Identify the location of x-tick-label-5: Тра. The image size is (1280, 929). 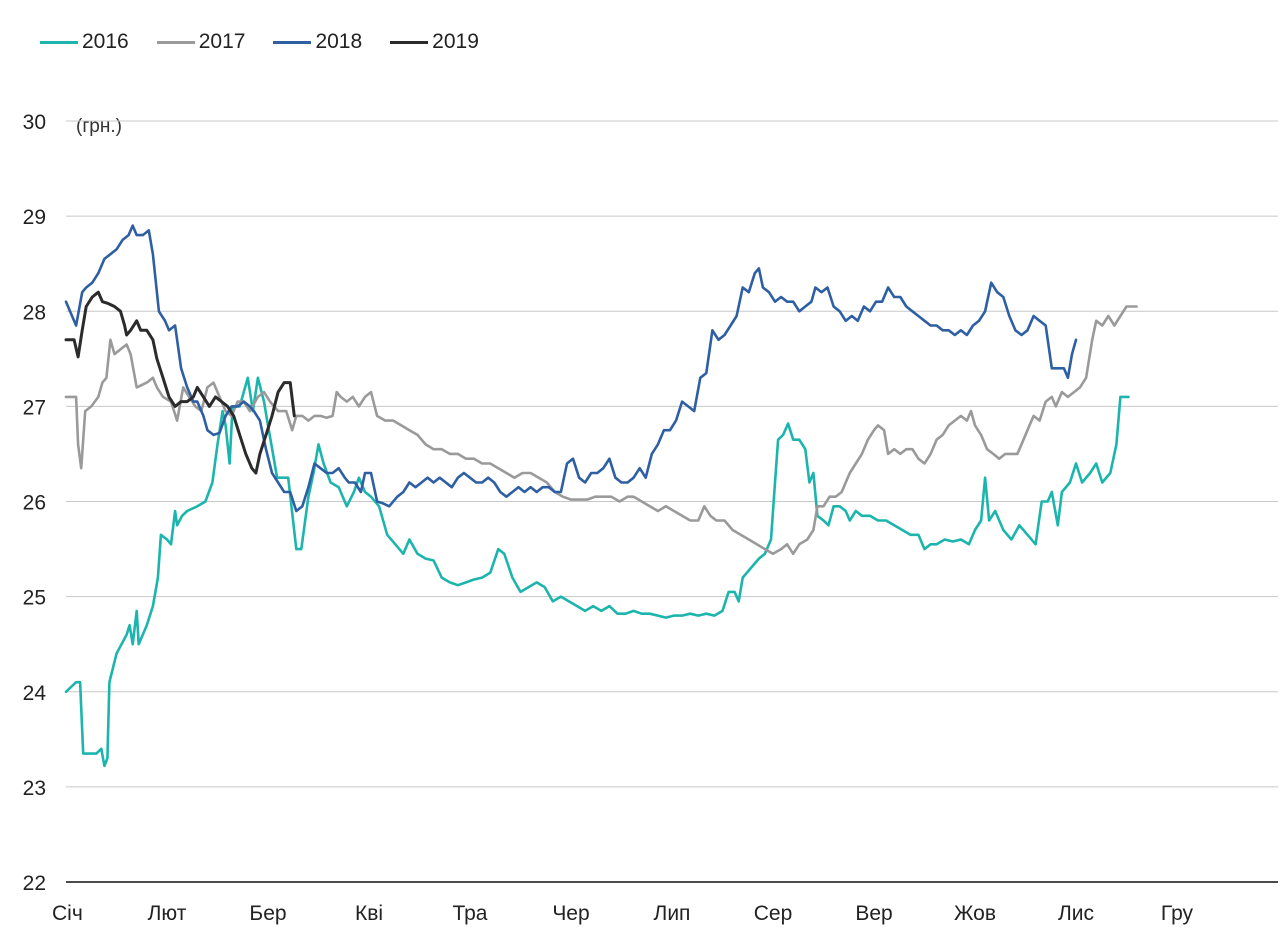
(469, 913).